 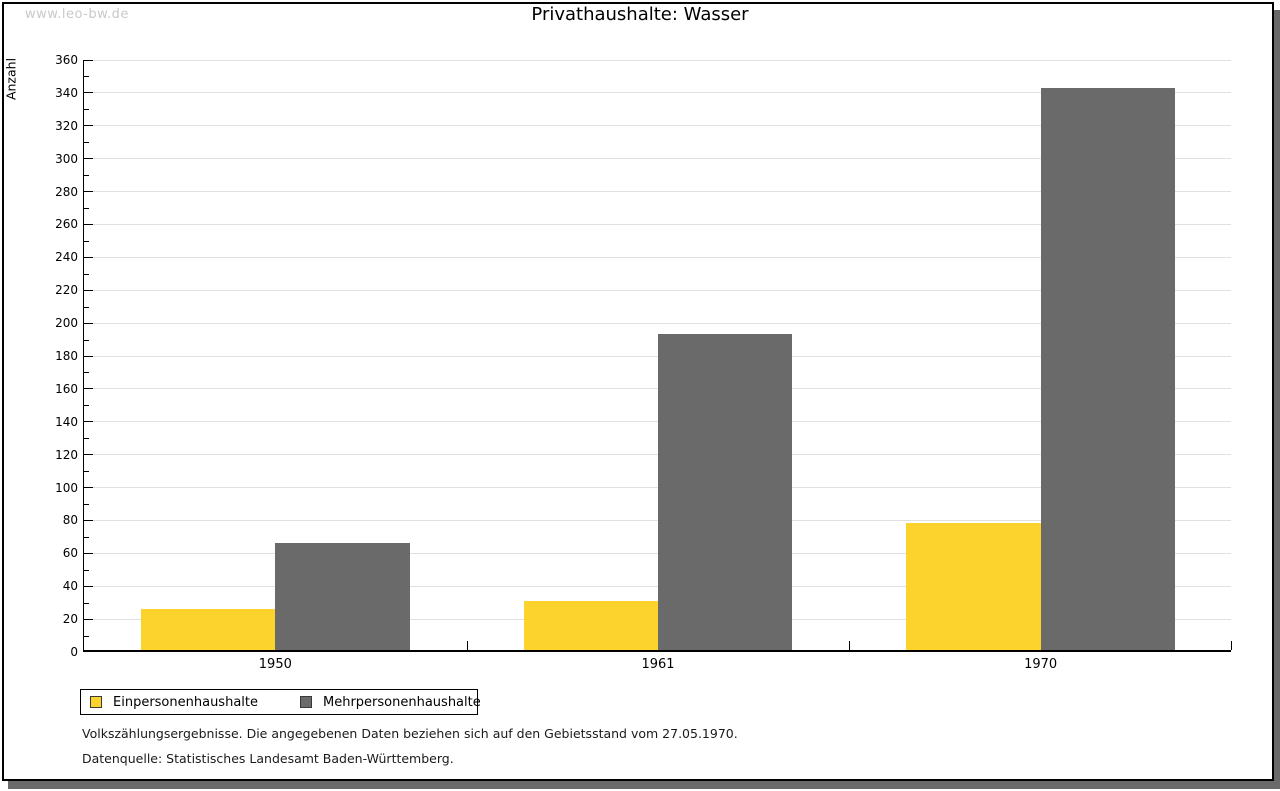 I want to click on y-axis-title: Anzahl, so click(x=11, y=79).